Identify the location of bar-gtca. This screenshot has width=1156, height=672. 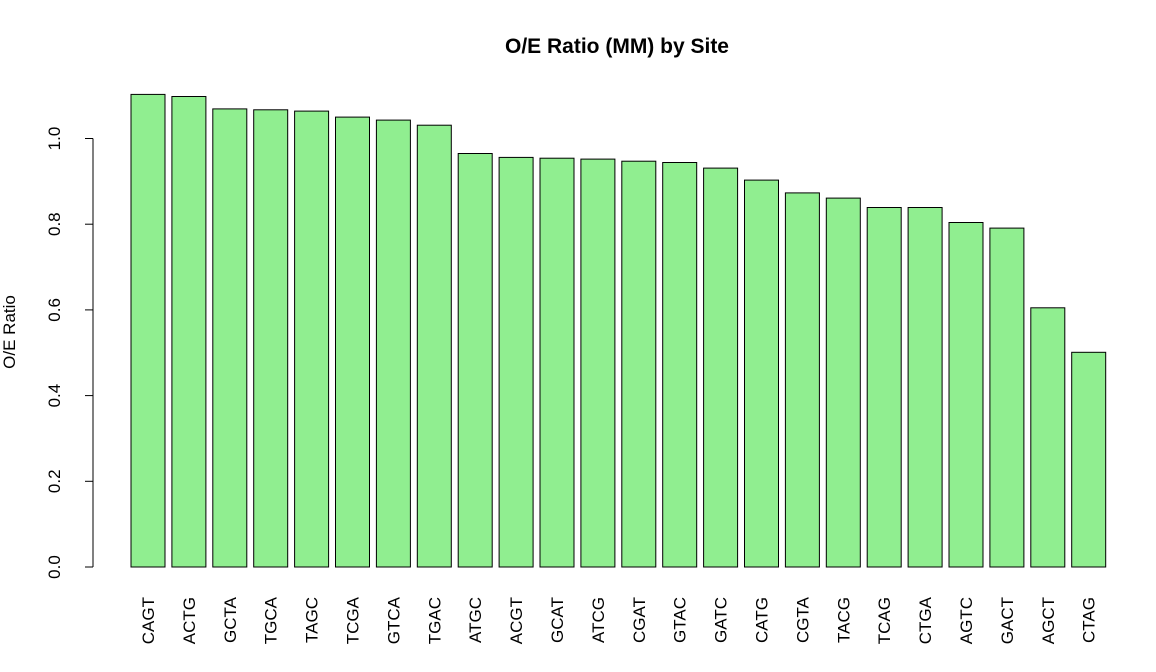
(393, 343).